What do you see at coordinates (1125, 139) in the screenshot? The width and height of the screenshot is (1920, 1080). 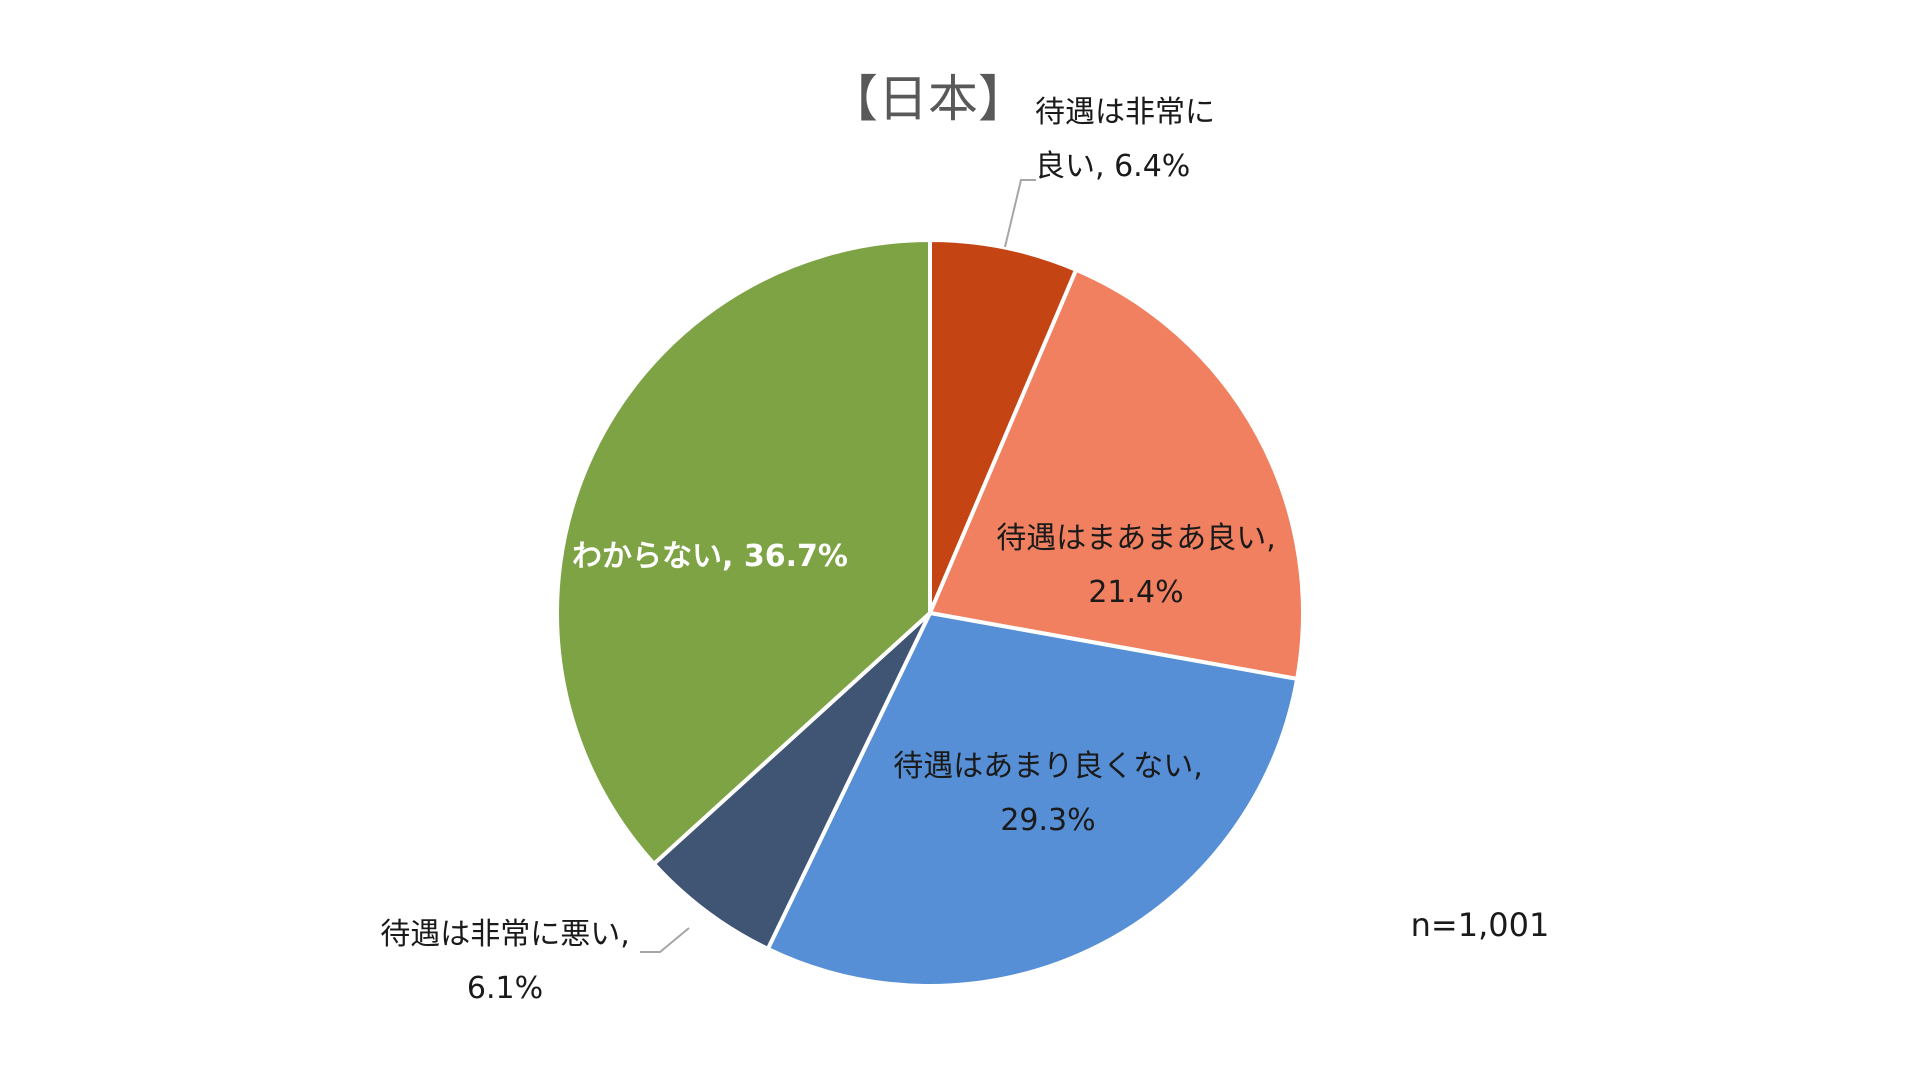 I see `slice-data-label-1: 待遇は非常に良い, 6.4%` at bounding box center [1125, 139].